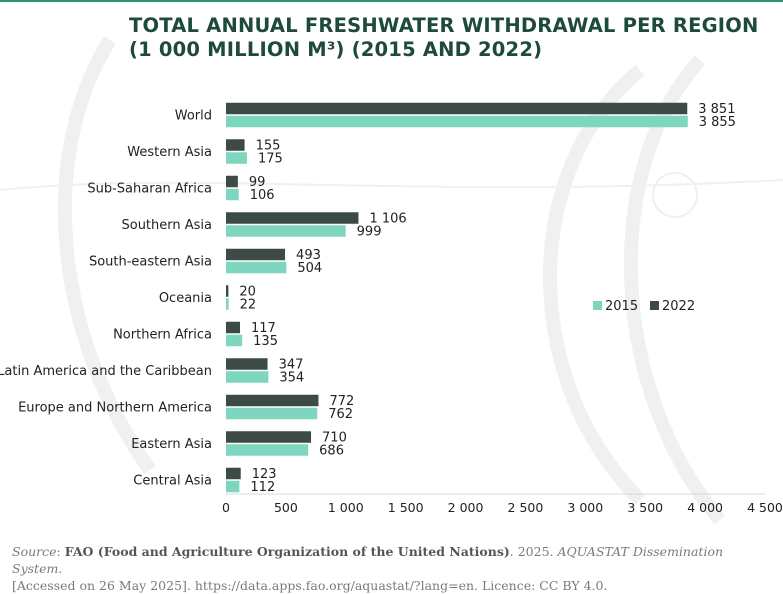  What do you see at coordinates (286, 507) in the screenshot?
I see `x-tick-label: 500` at bounding box center [286, 507].